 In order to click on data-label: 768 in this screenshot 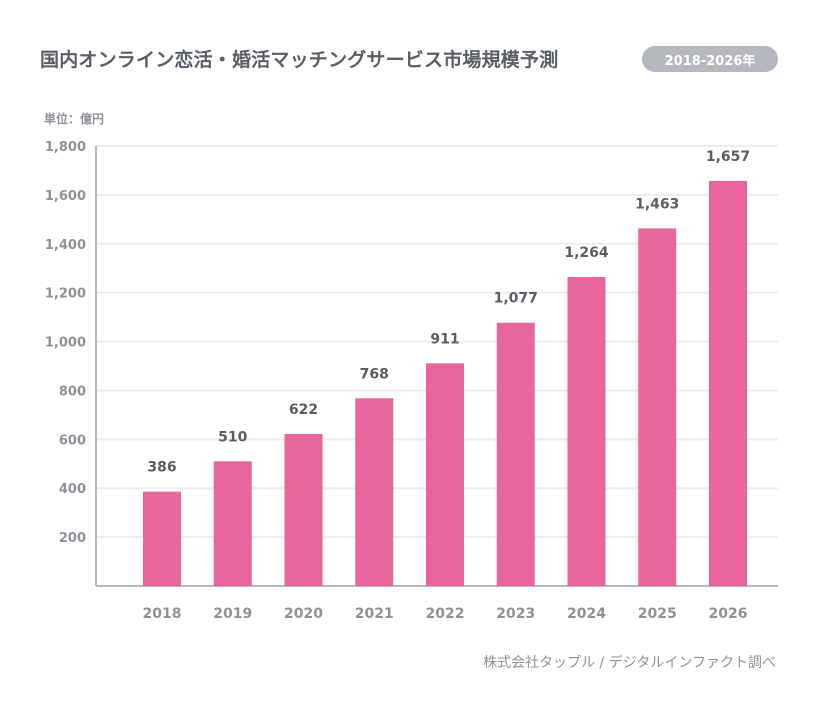, I will do `click(374, 374)`.